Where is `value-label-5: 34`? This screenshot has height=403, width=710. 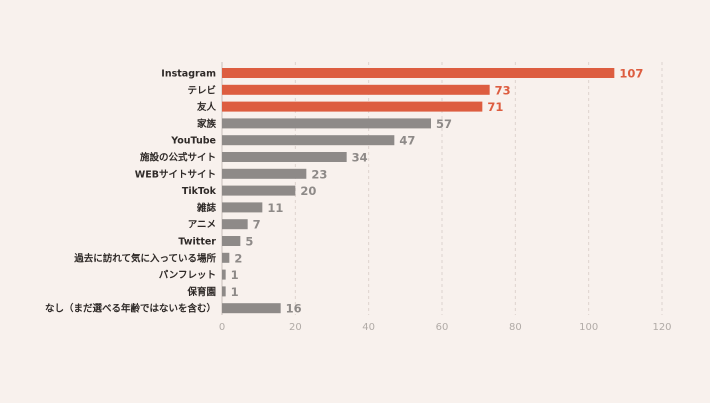
value-label-5: 34 is located at coordinates (360, 158).